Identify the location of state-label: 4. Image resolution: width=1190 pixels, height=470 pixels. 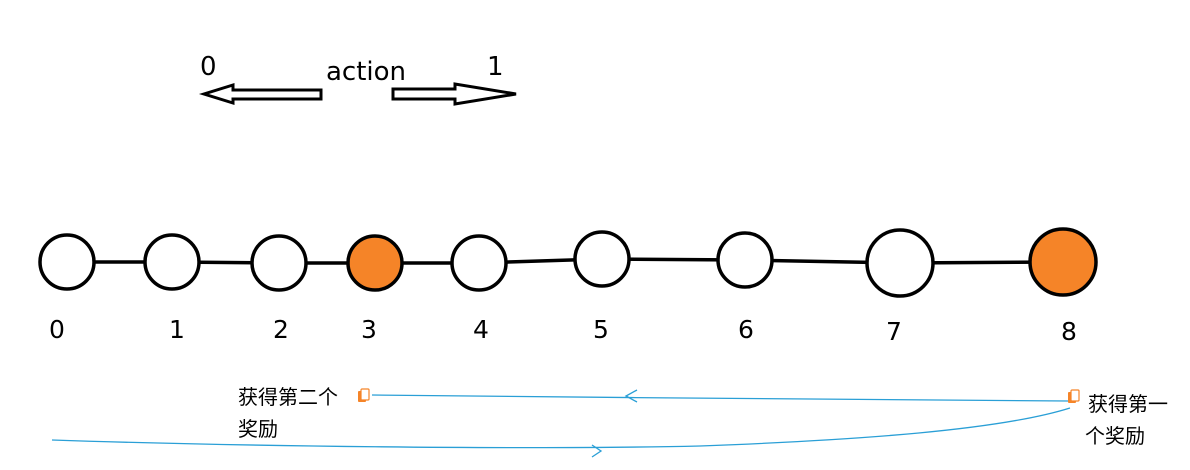
(481, 329).